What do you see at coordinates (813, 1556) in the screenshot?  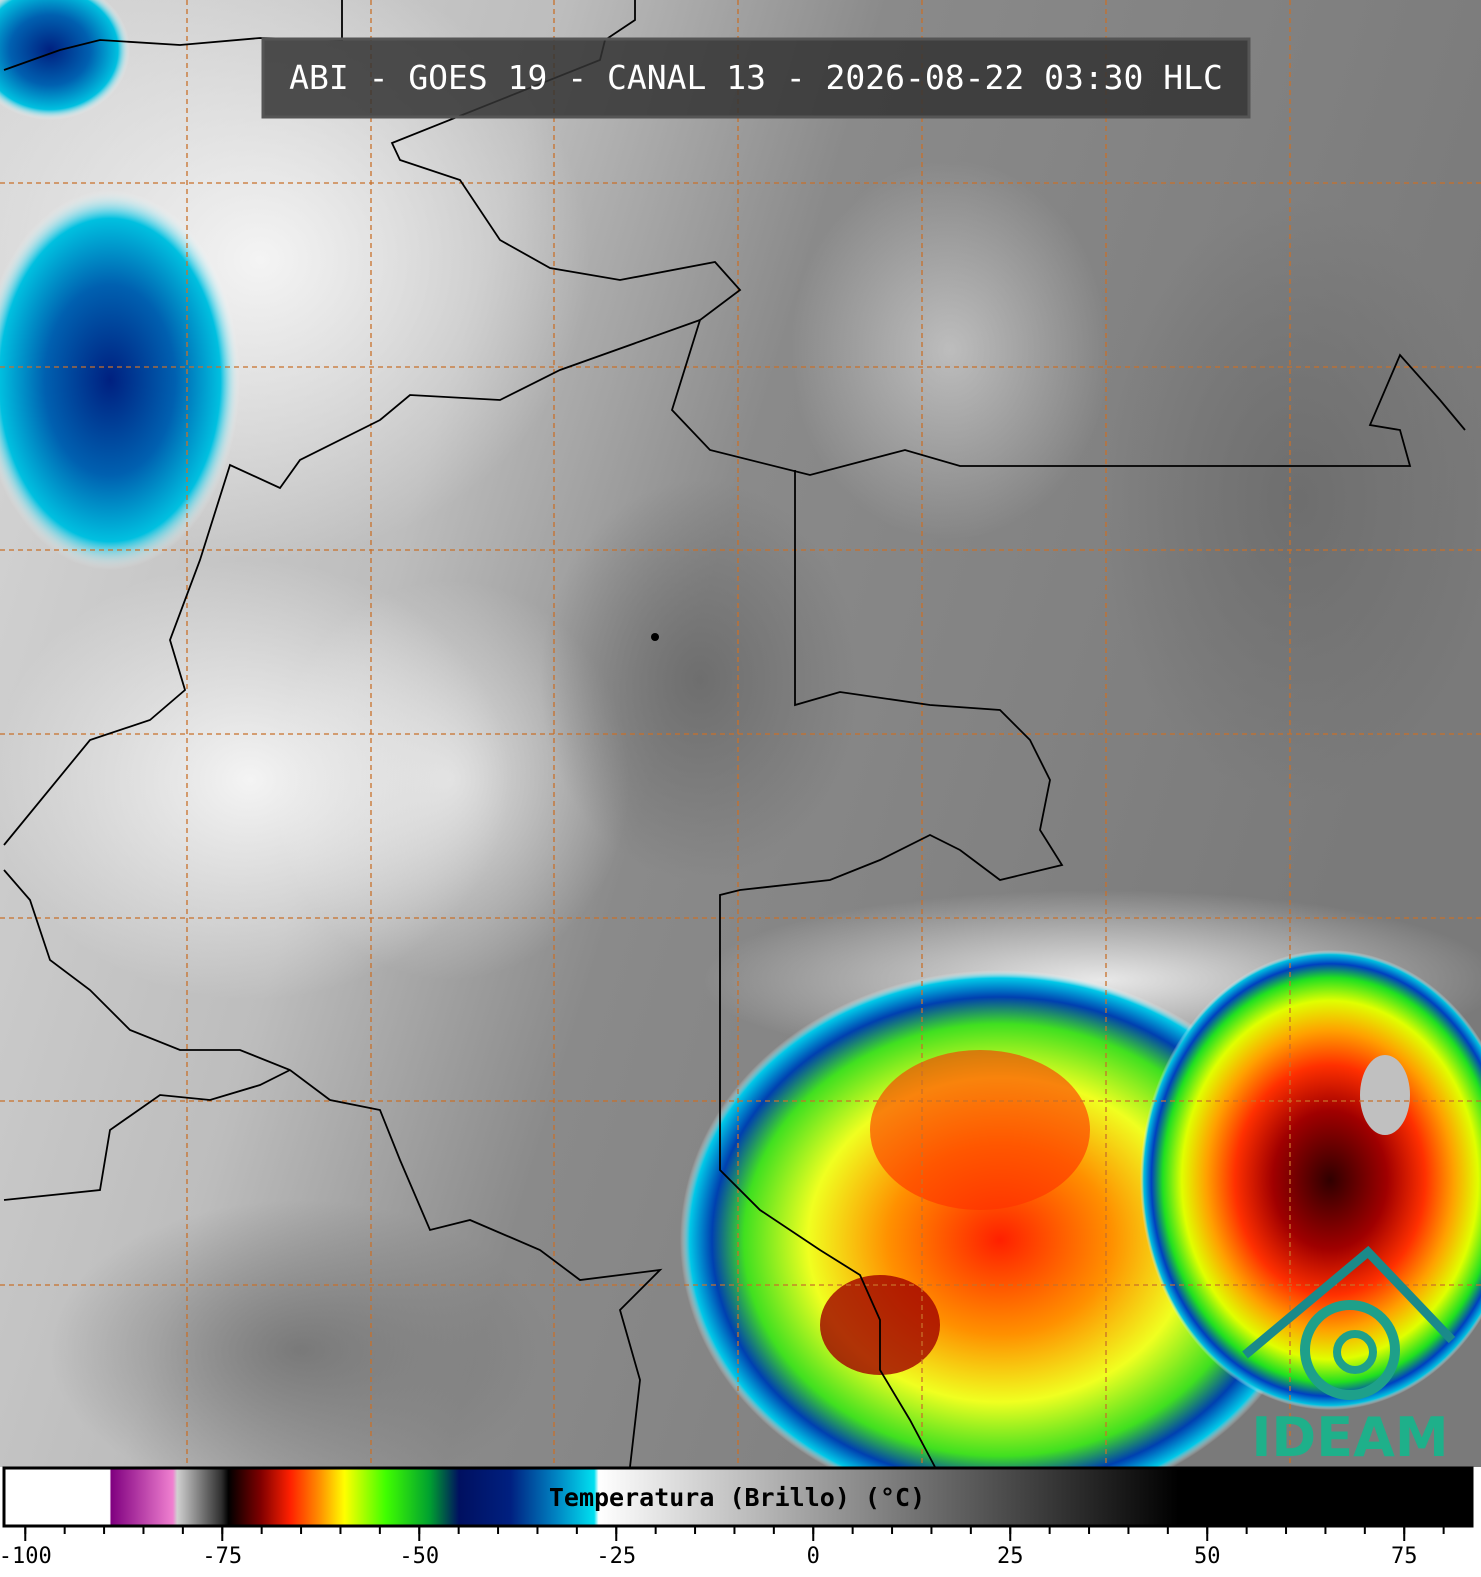 I see `tick-label: 0` at bounding box center [813, 1556].